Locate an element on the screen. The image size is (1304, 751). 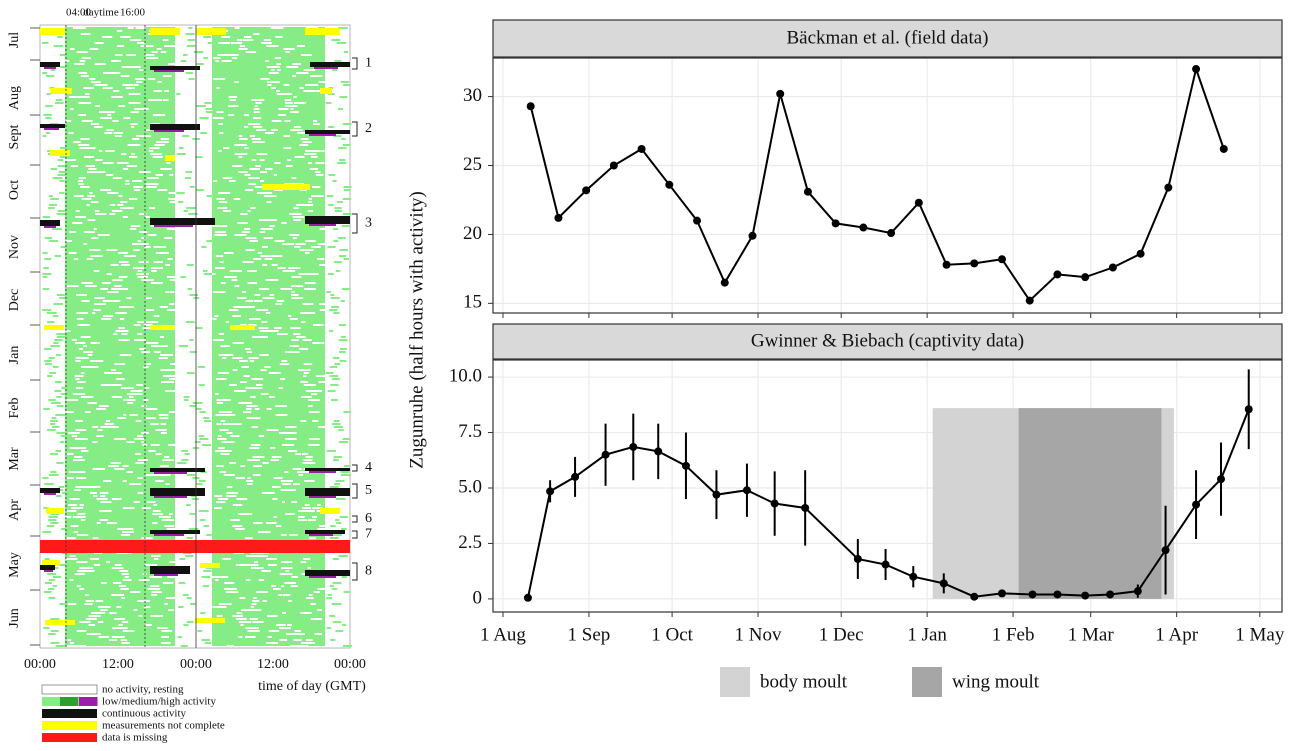
y-tick-label: 15 is located at coordinates (472, 302).